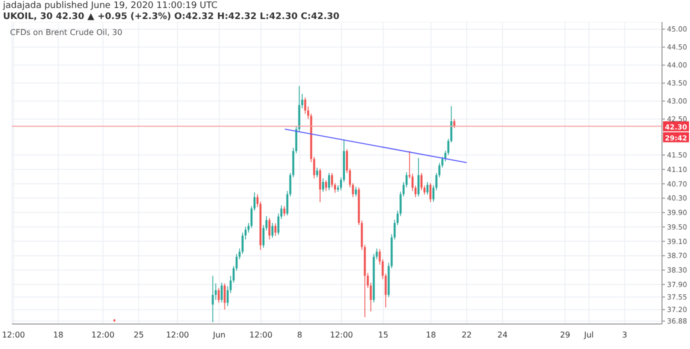  I want to click on text: CFDs on Brent Crude Oil, 30, so click(66, 32).